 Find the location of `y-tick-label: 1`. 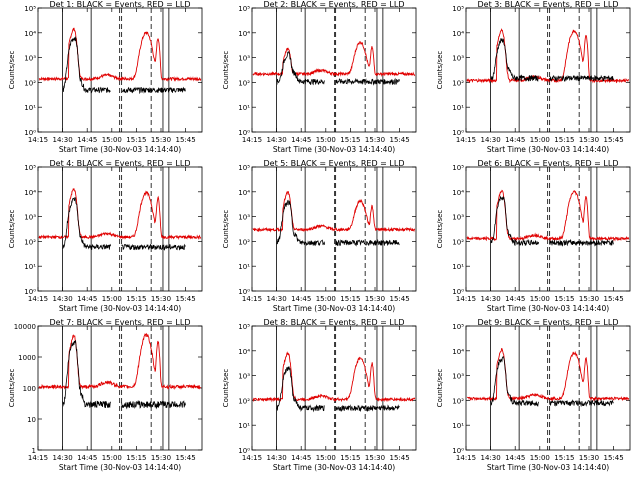

y-tick-label: 1 is located at coordinates (34, 451).